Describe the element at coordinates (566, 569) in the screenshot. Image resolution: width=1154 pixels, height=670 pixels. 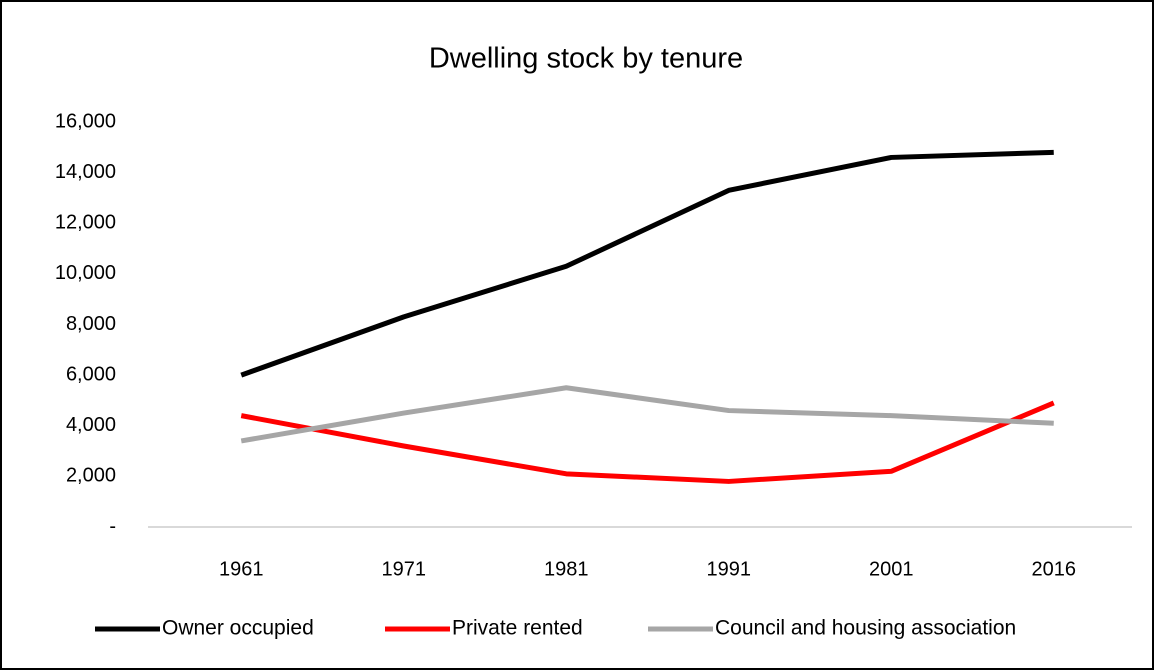
I see `x-tick-label: 1981` at that location.